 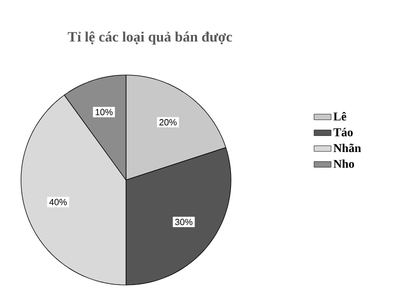 I want to click on legend-label: Lê, so click(x=339, y=116).